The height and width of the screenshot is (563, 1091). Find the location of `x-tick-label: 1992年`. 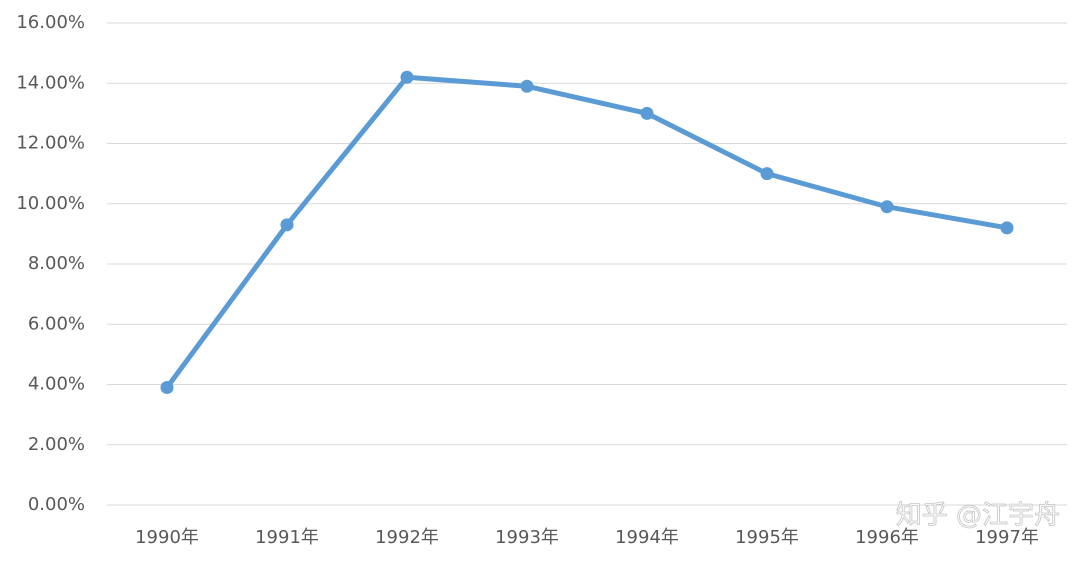

x-tick-label: 1992年 is located at coordinates (407, 537).